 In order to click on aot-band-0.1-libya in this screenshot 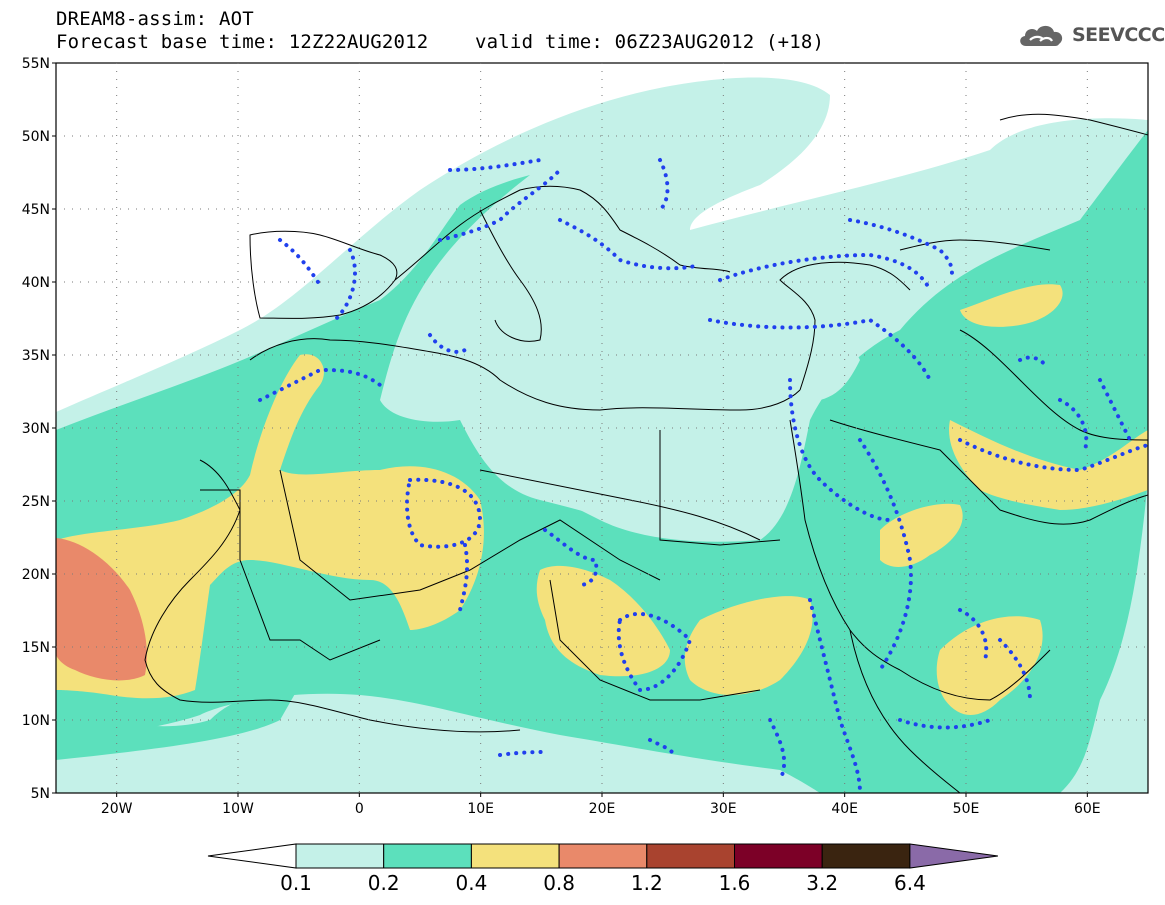, I will do `click(624, 440)`.